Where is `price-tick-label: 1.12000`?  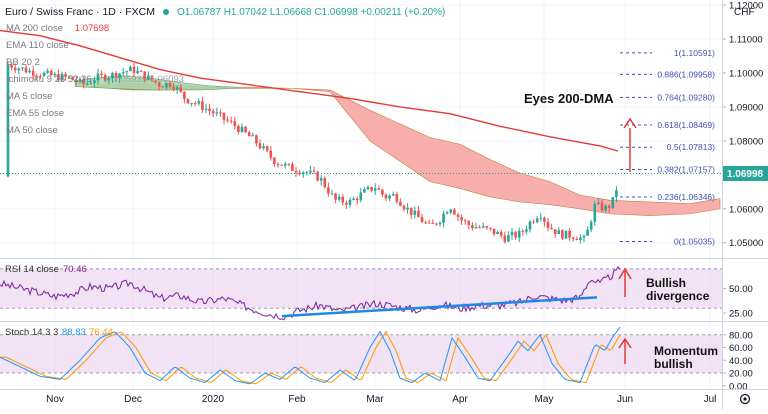 price-tick-label: 1.12000 is located at coordinates (746, 6).